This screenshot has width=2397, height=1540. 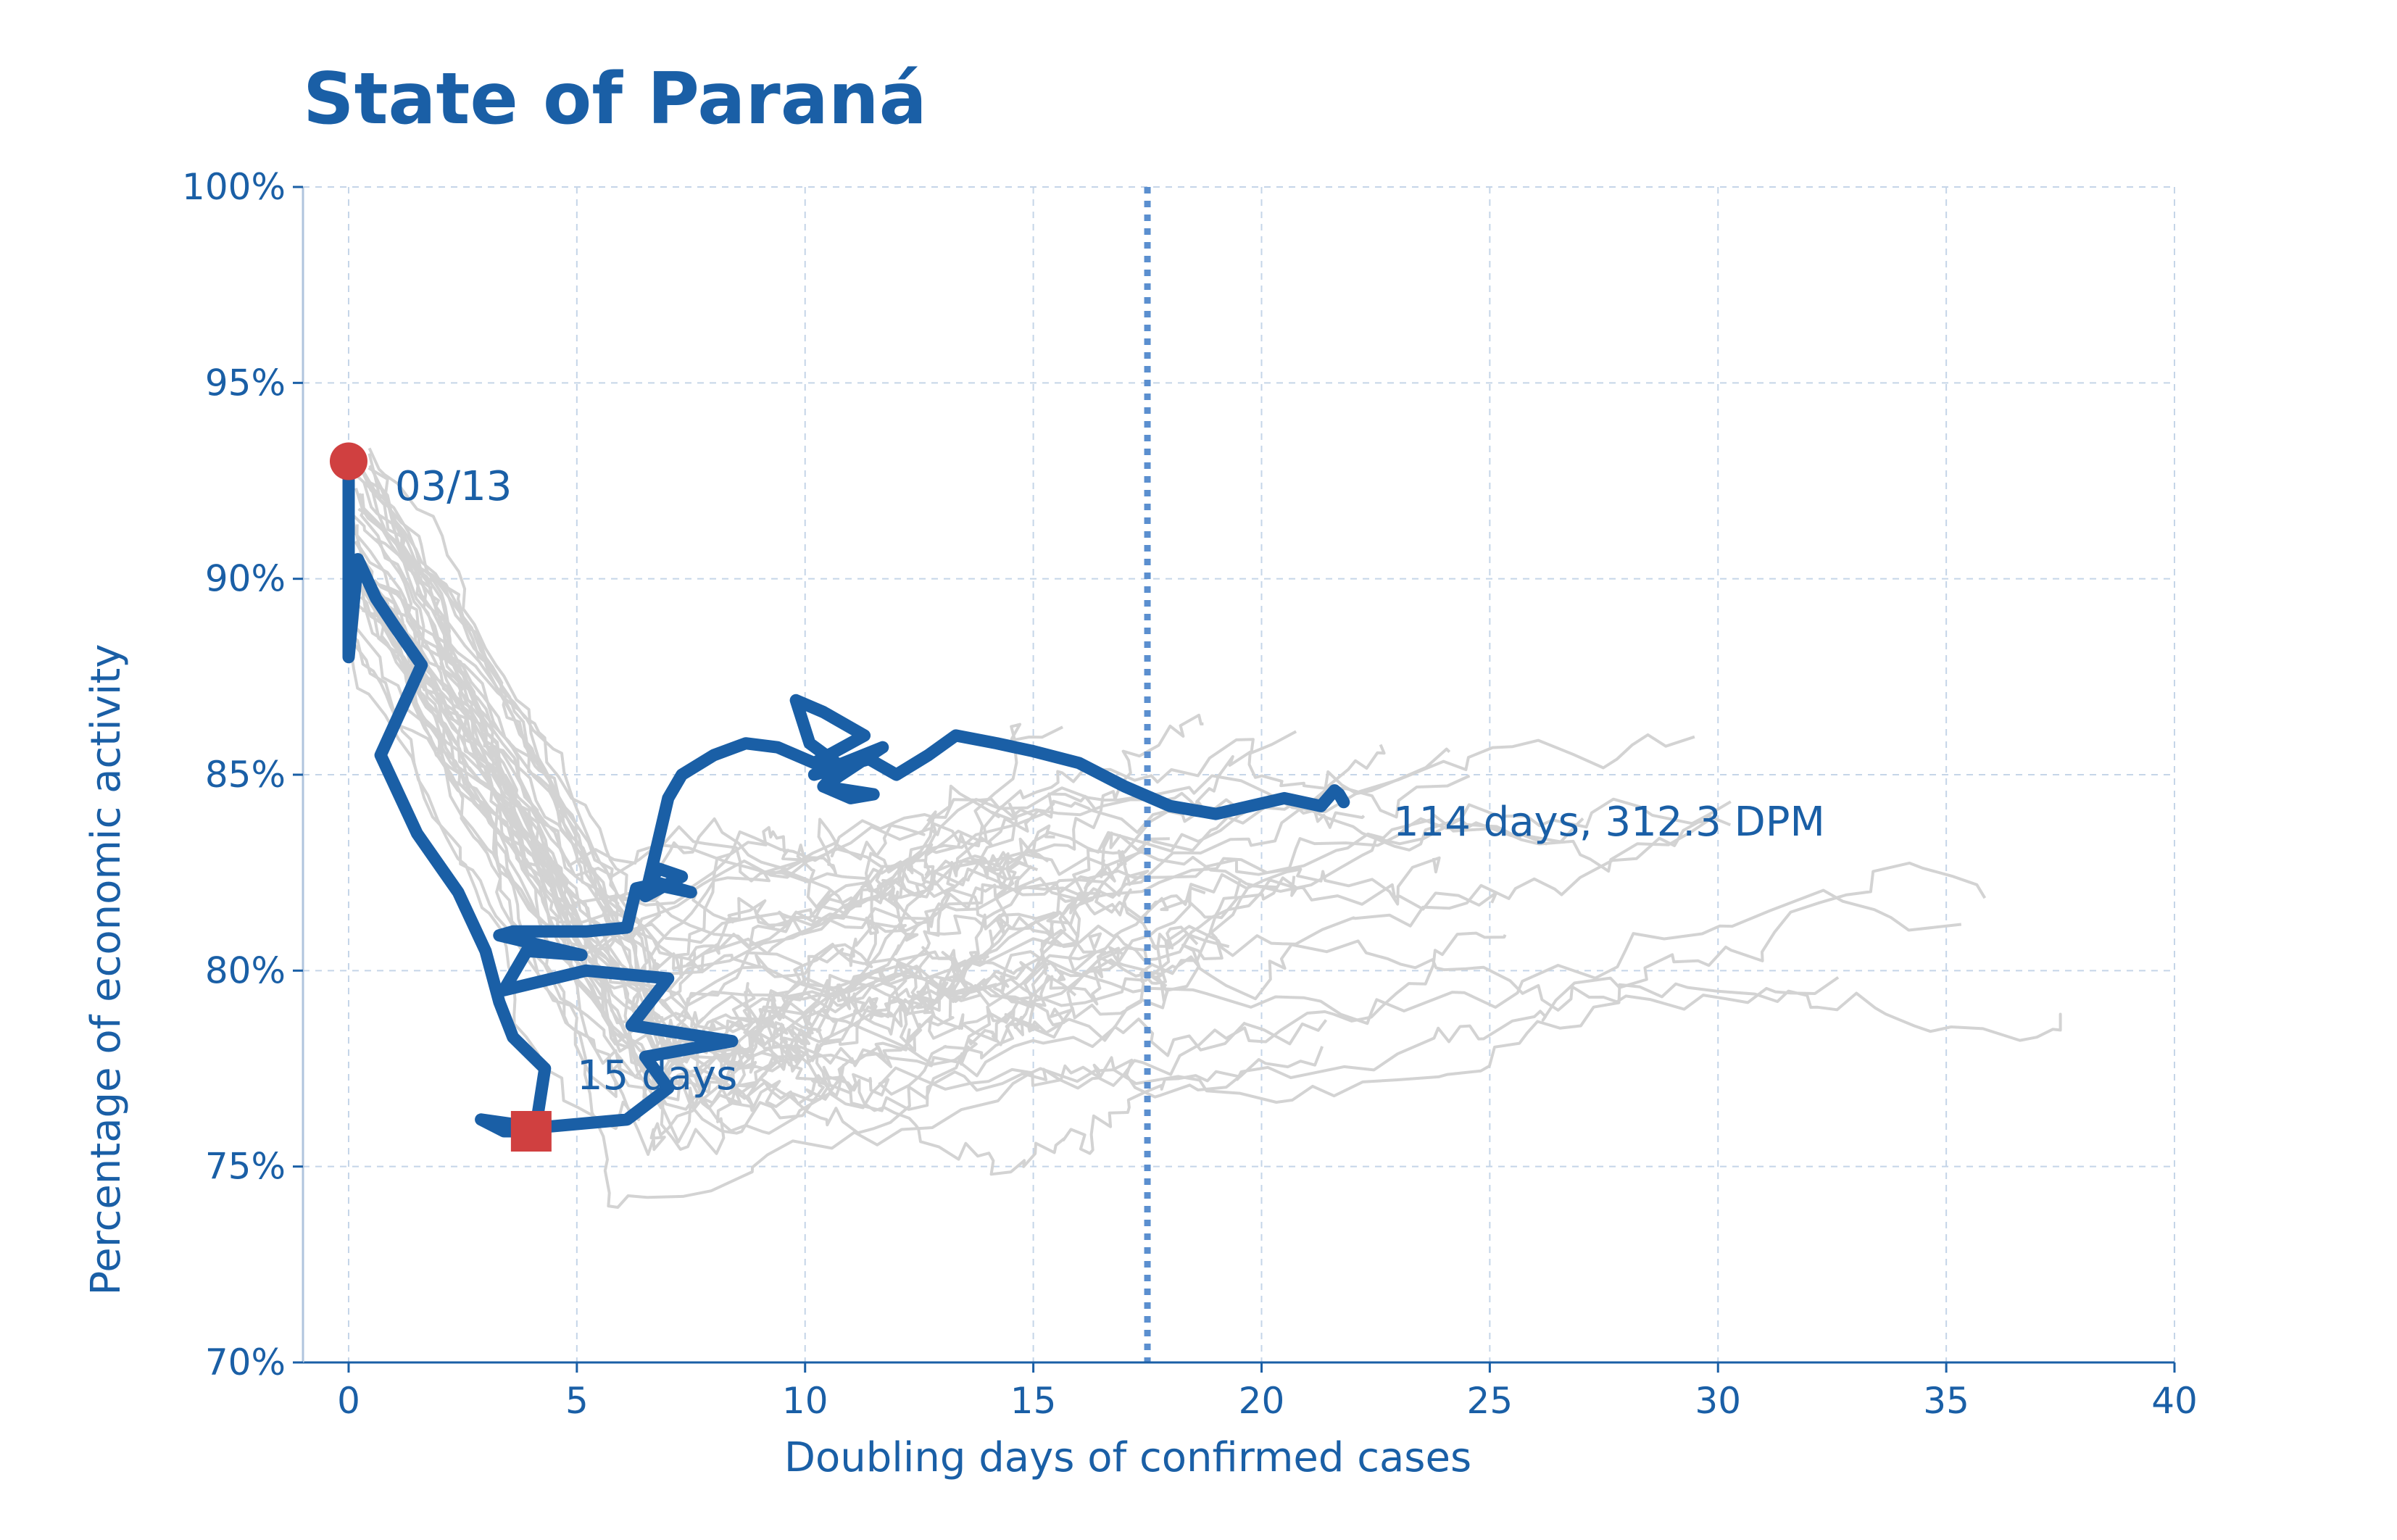 What do you see at coordinates (245, 1167) in the screenshot?
I see `y-tick-label: 75%` at bounding box center [245, 1167].